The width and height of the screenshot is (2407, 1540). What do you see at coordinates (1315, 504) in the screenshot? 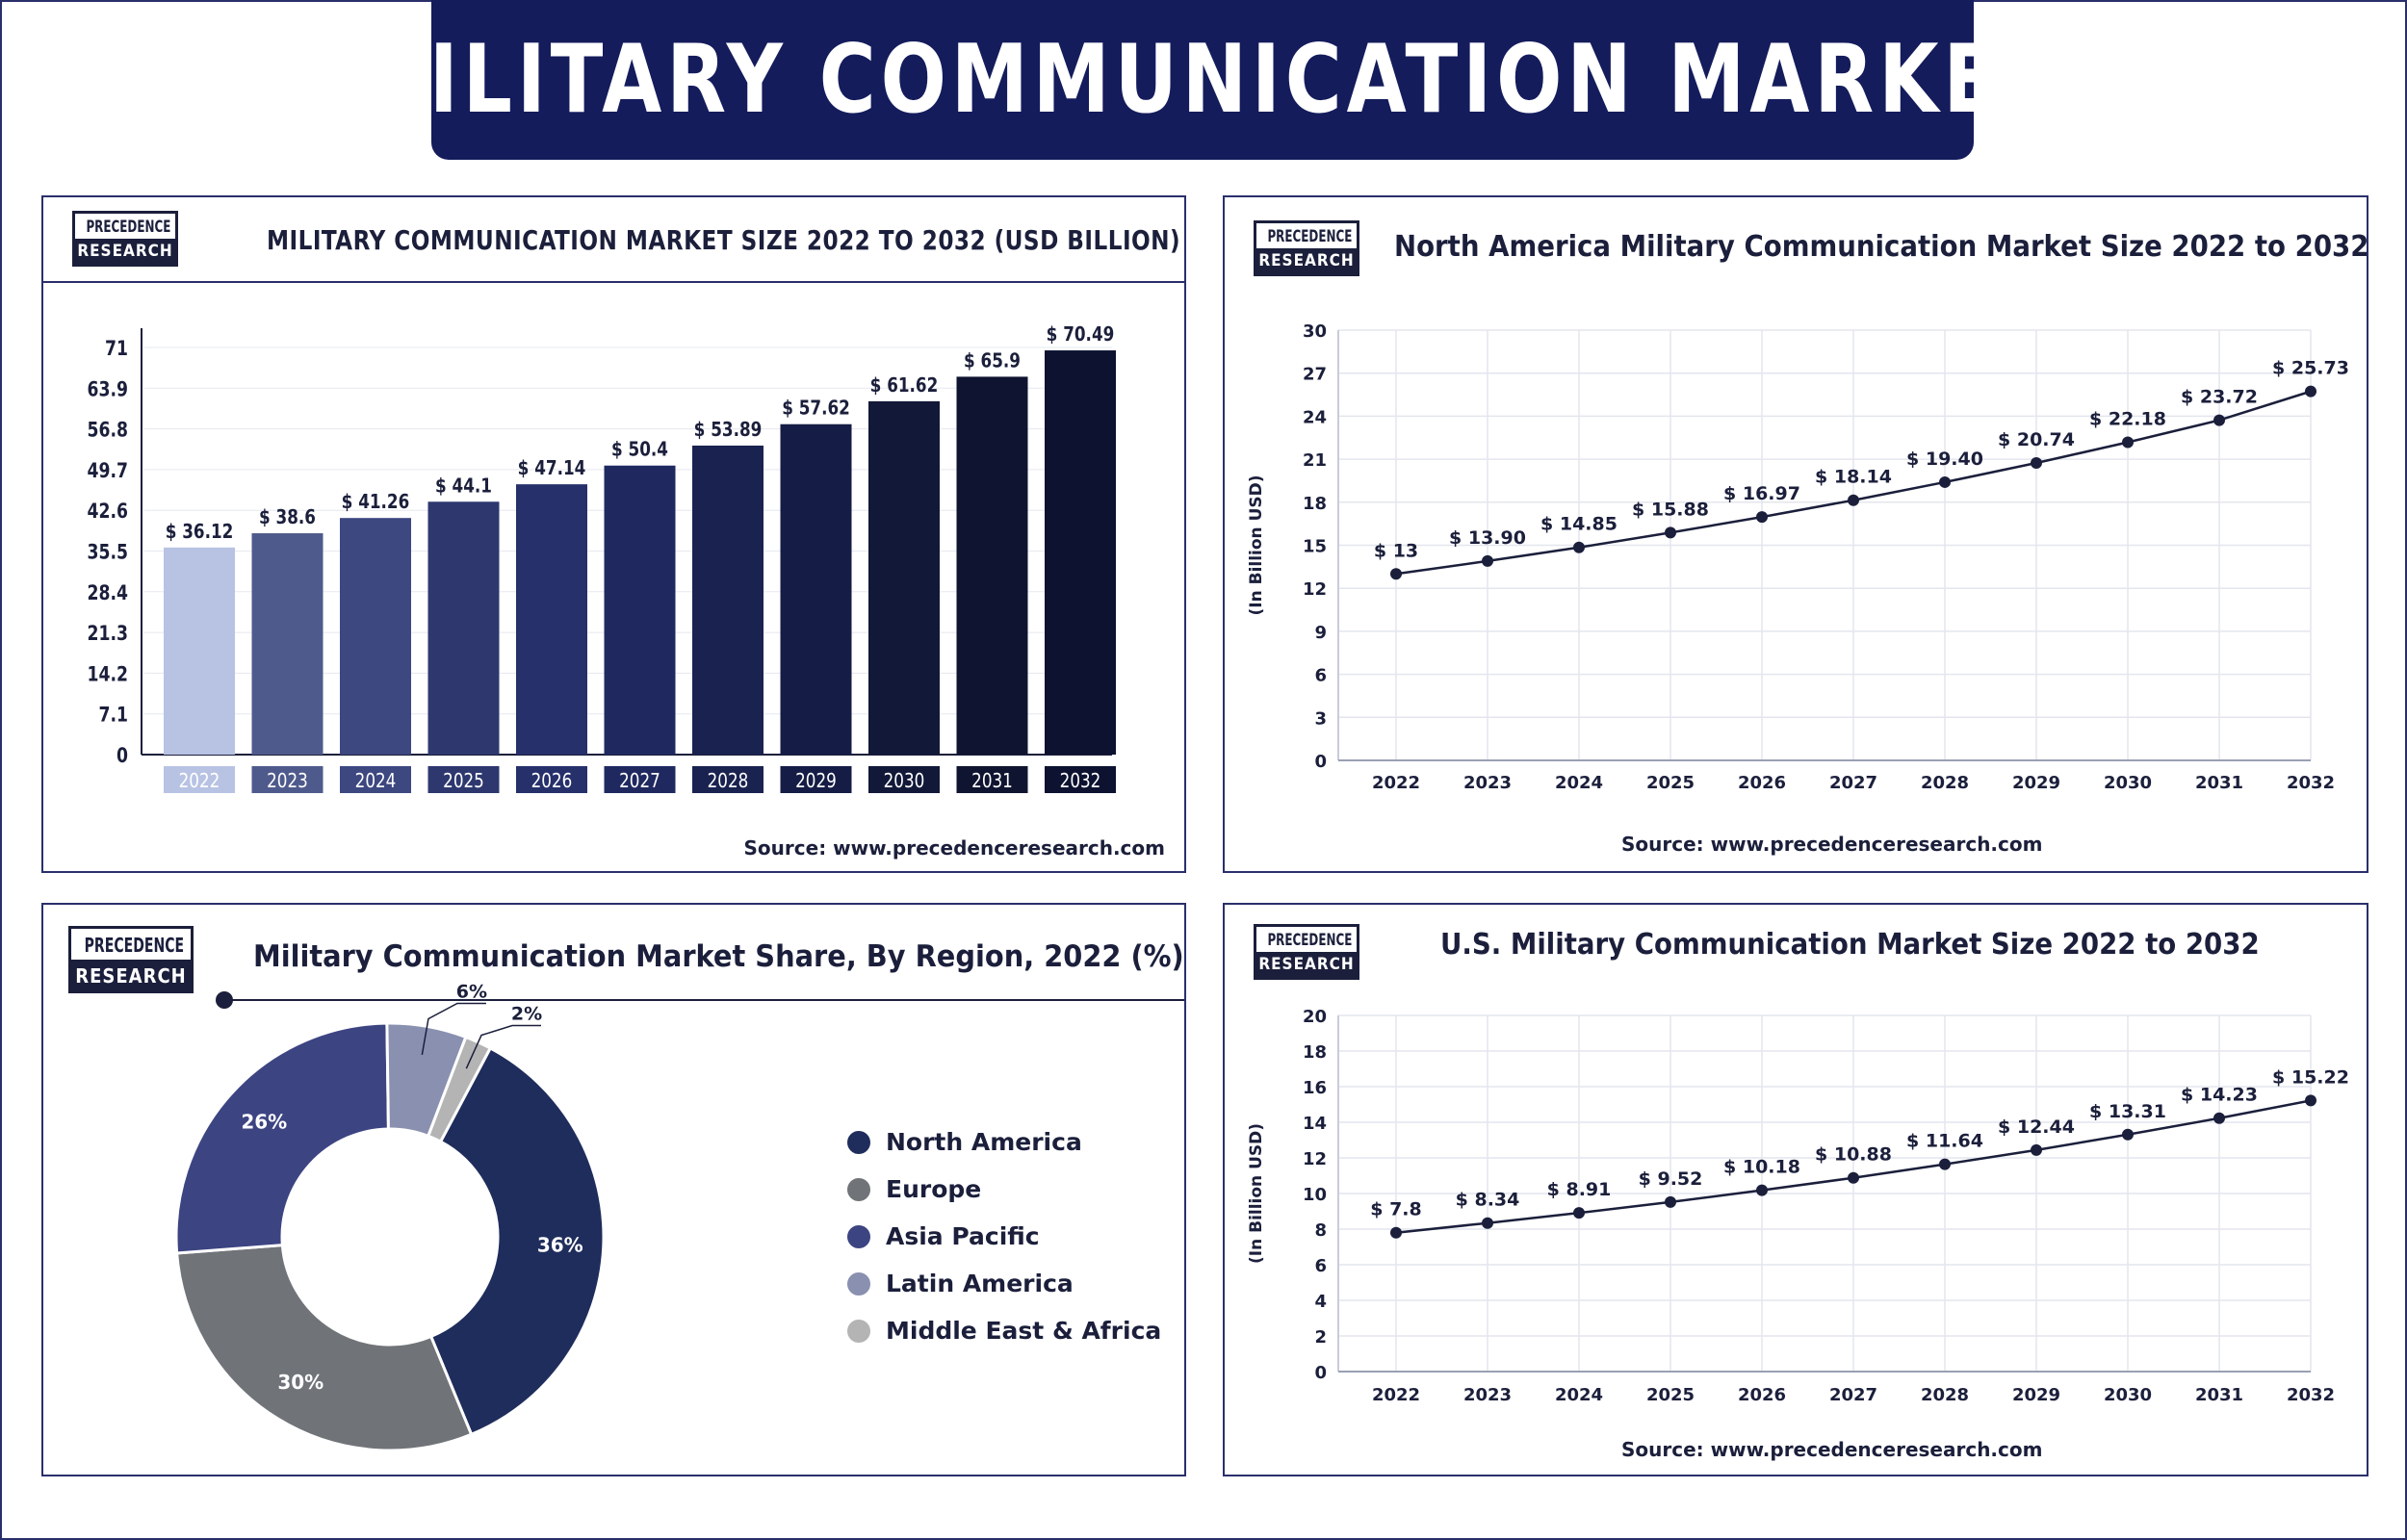
I see `y-tick-label: 18` at bounding box center [1315, 504].